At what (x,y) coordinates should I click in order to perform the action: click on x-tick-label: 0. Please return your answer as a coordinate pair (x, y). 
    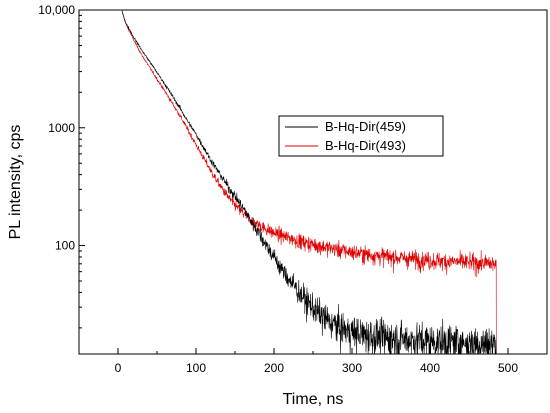
    Looking at the image, I should click on (118, 368).